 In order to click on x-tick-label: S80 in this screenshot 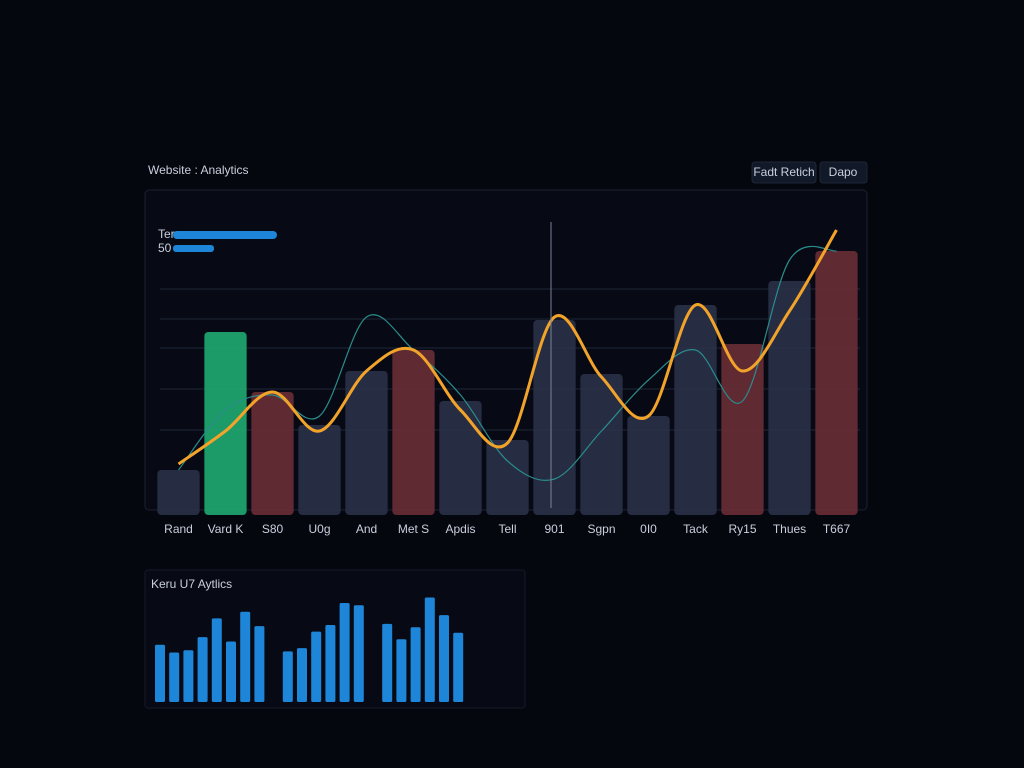, I will do `click(273, 529)`.